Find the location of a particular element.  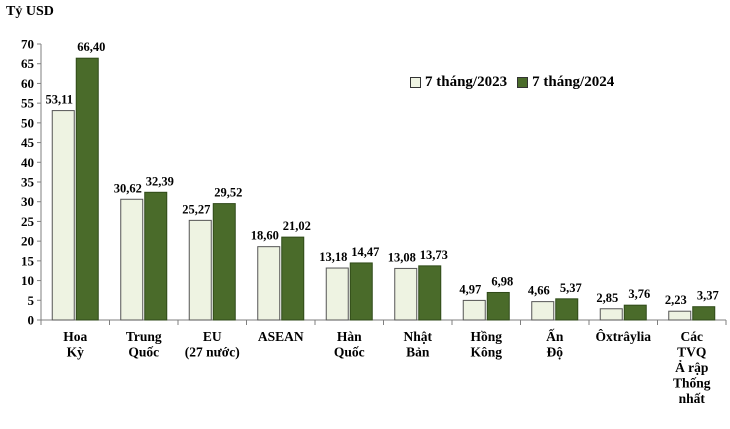

bar-value-label: 30,62 is located at coordinates (128, 188).